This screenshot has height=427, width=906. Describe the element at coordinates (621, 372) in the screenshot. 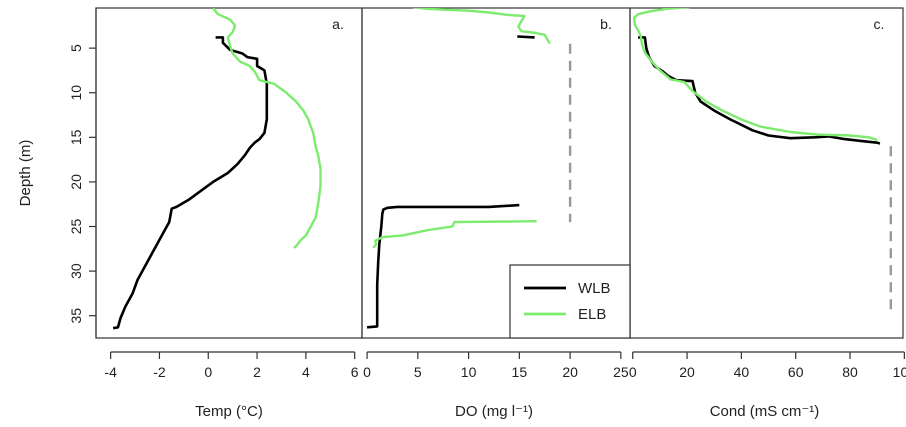

I see `x-tick-label: 25` at that location.